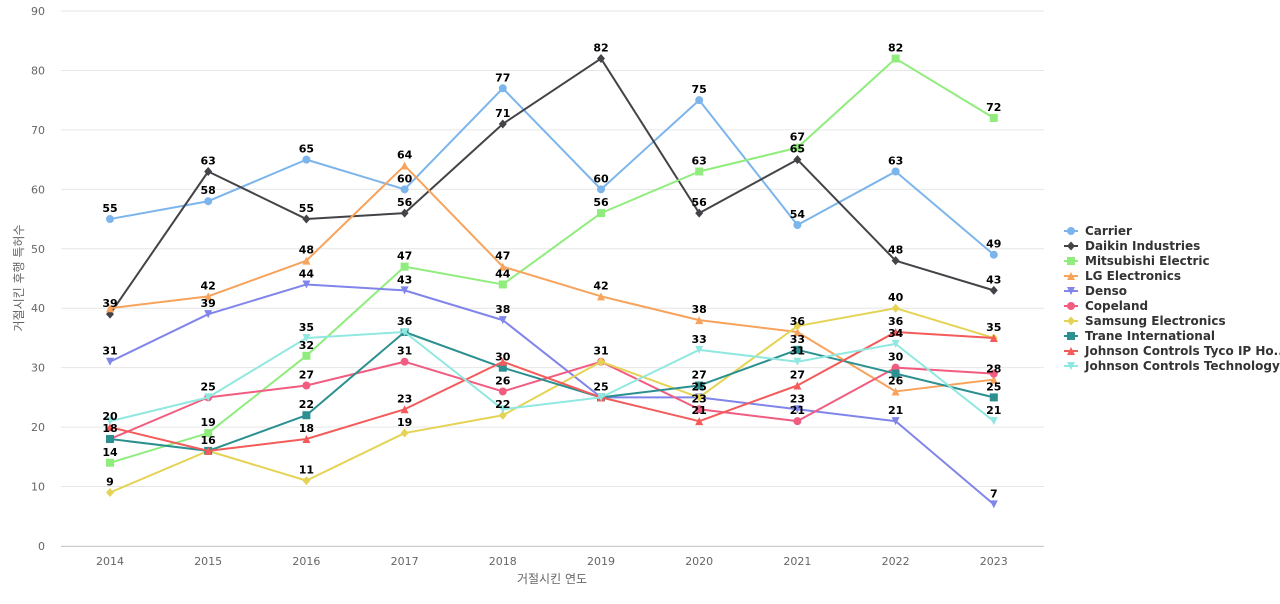 This screenshot has width=1280, height=604. I want to click on legend-item: Denso, so click(1095, 291).